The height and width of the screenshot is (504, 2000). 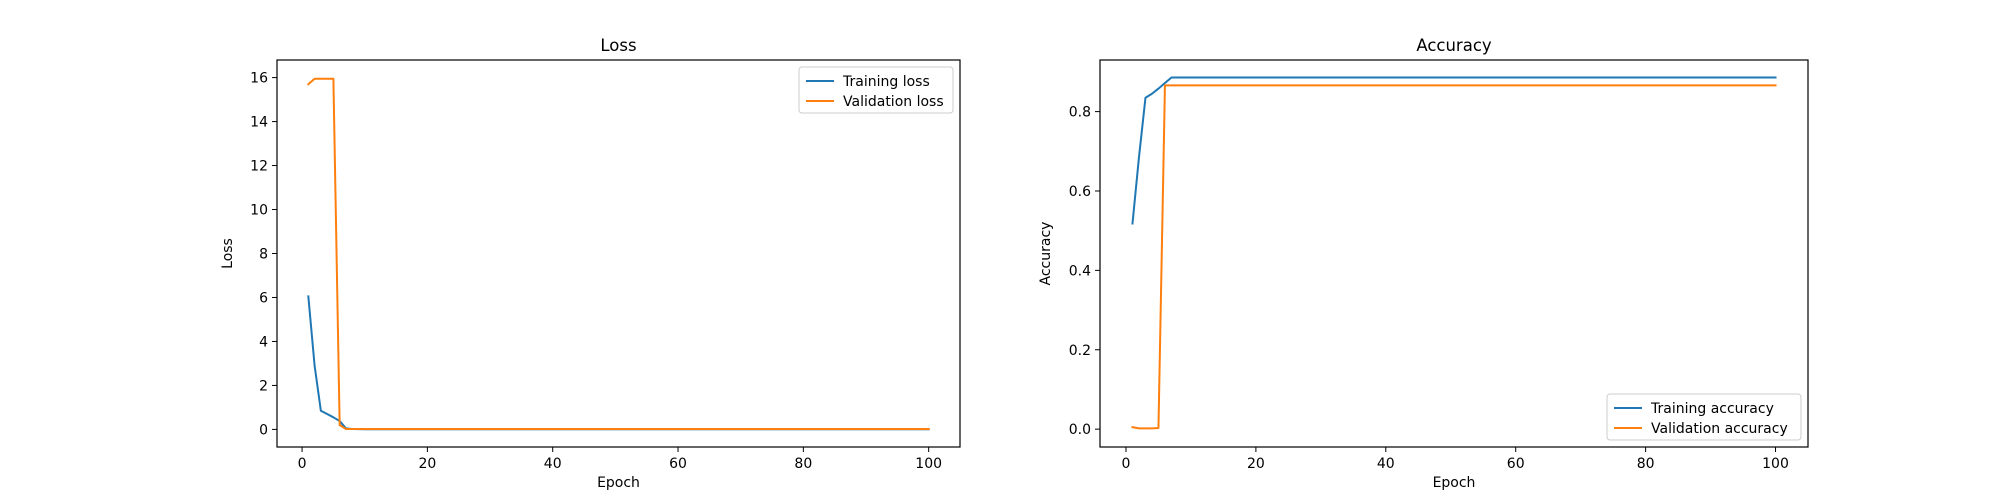 I want to click on accuracy-x-tick-label: 100, so click(x=1775, y=464).